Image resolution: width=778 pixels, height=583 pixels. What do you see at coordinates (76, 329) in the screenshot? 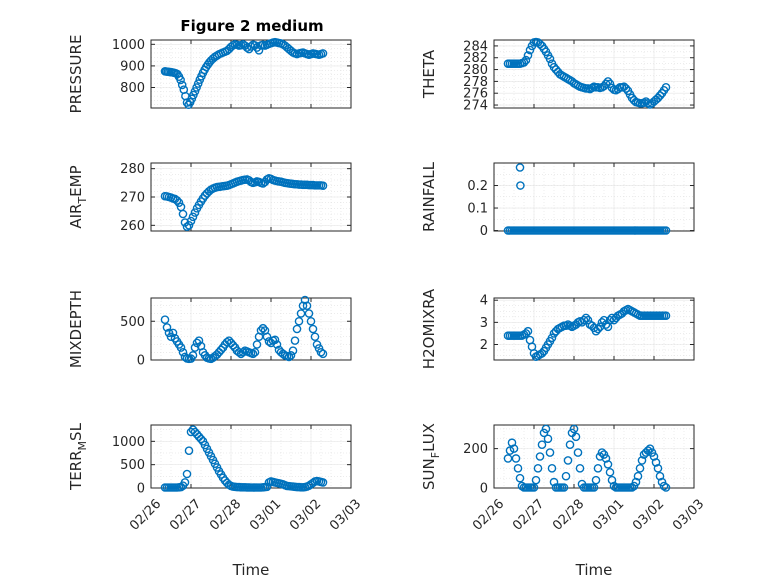
I see `y-axis-label: MIXDEPTH` at bounding box center [76, 329].